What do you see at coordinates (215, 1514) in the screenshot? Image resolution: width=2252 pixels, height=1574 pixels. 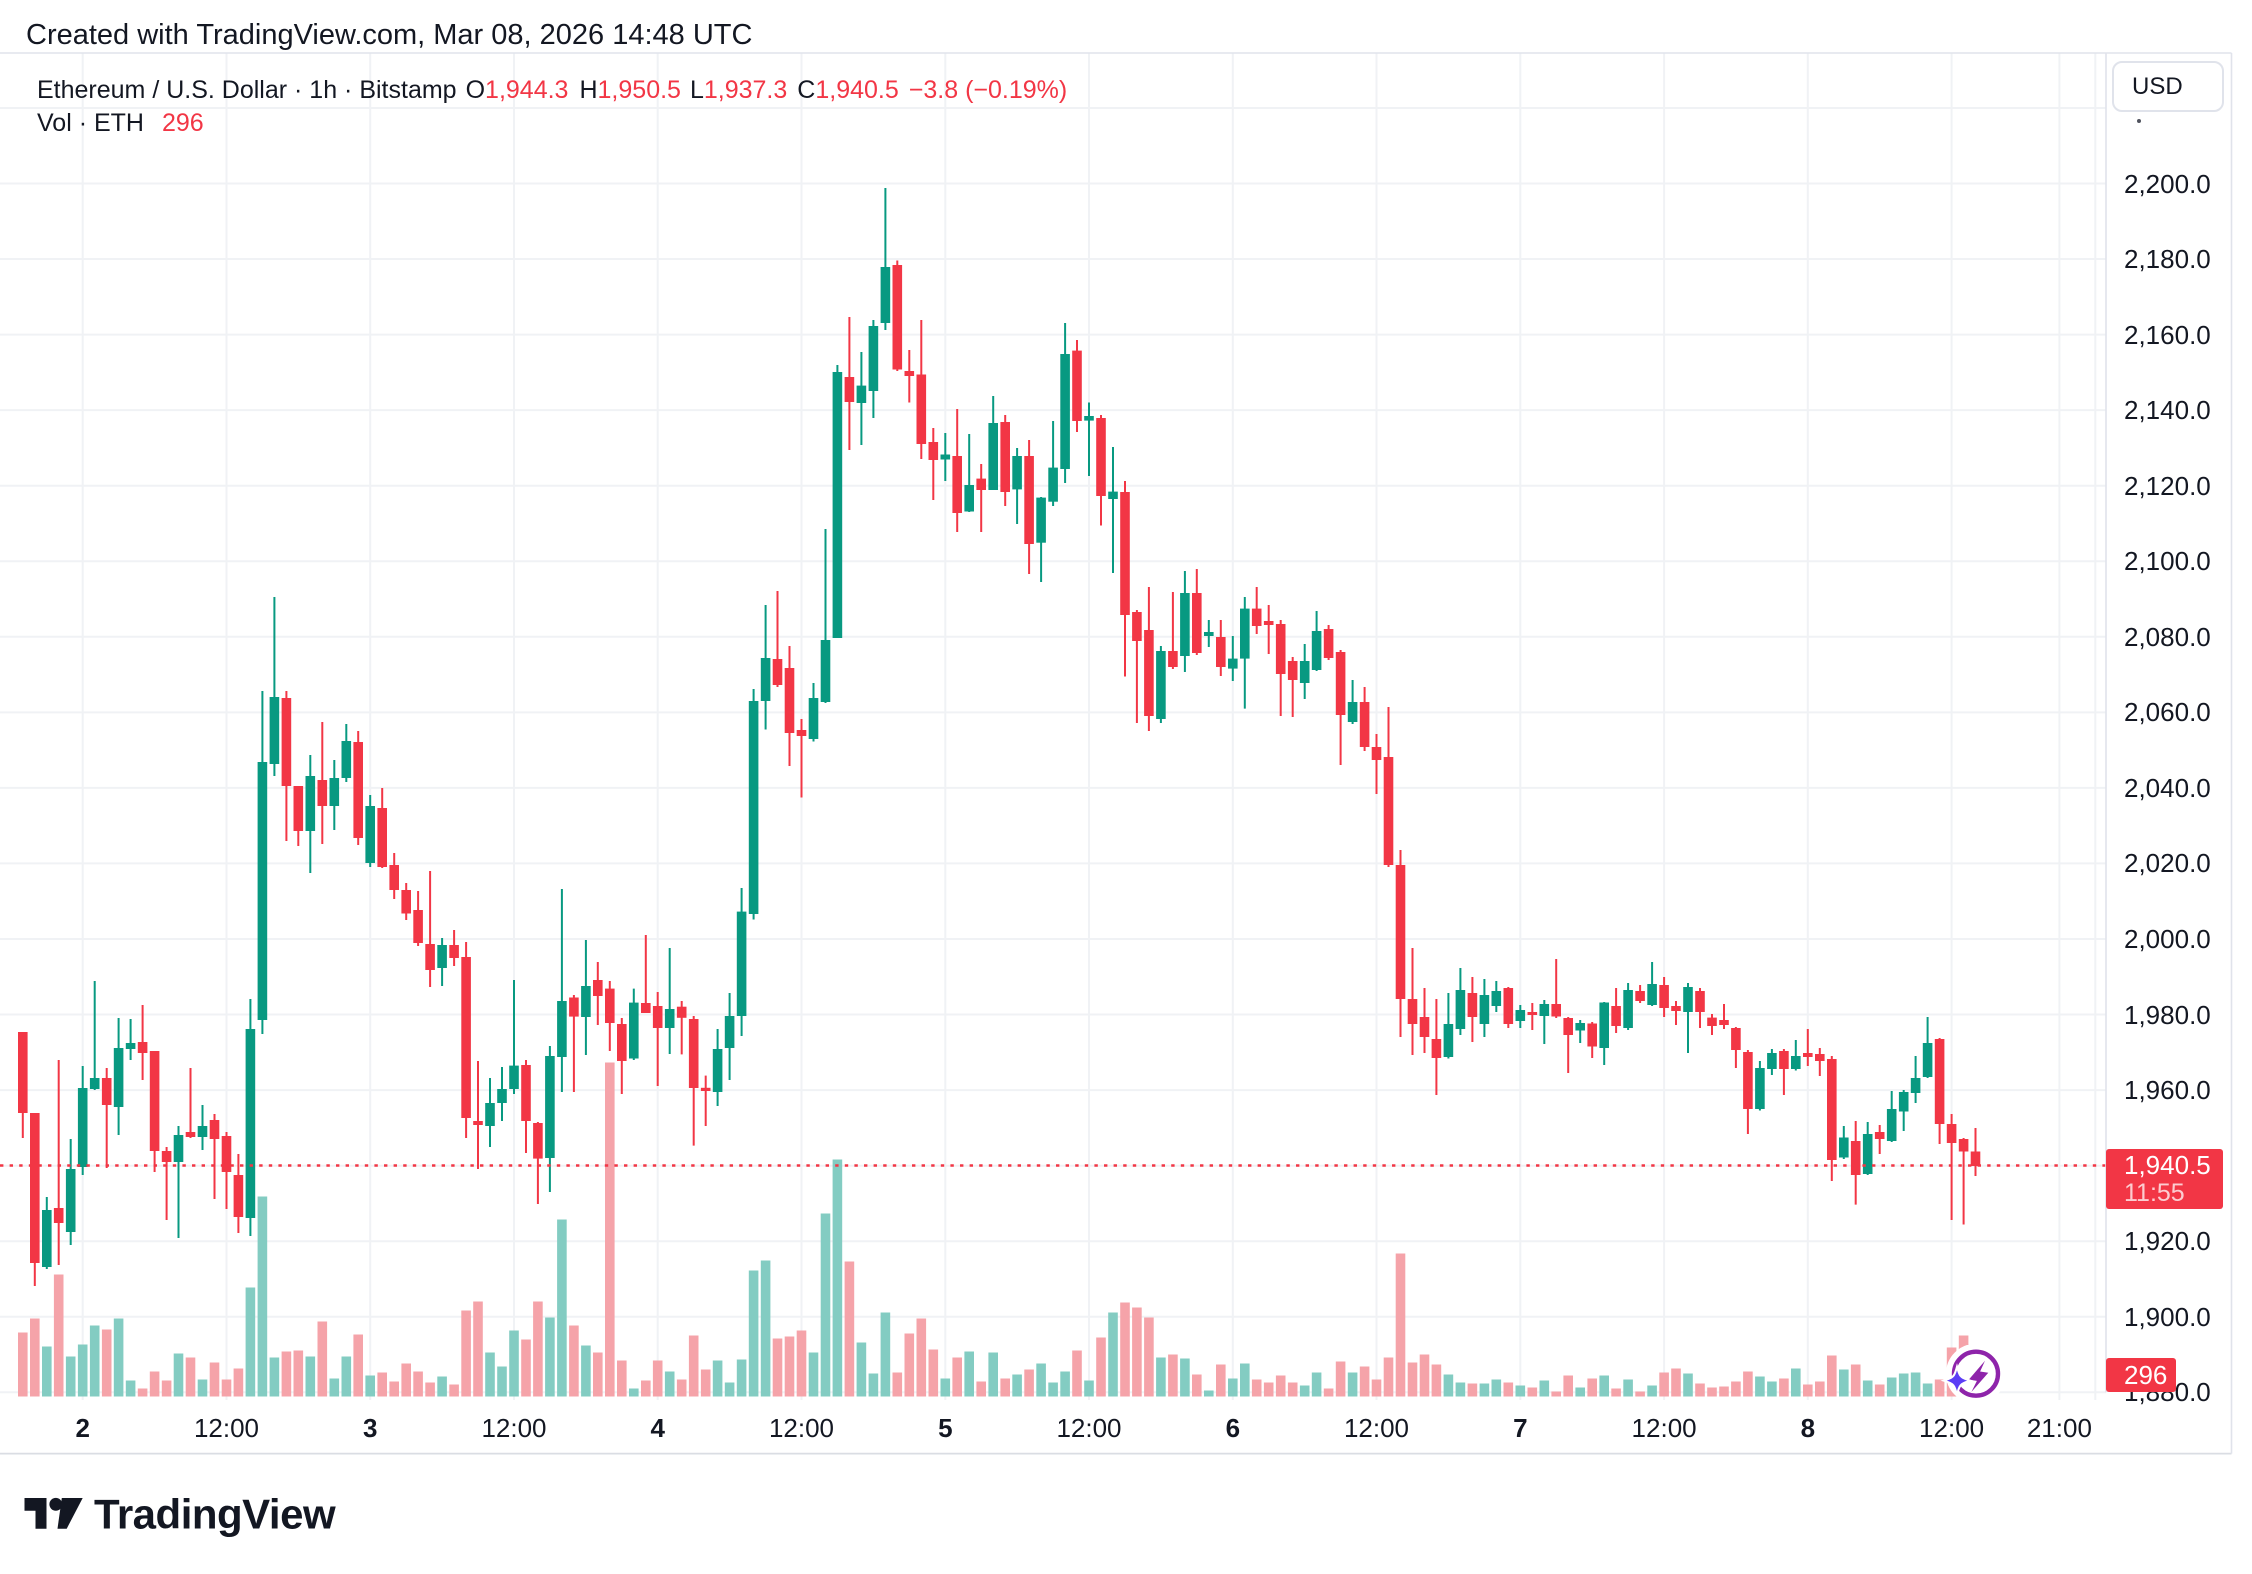 I see `svg-text: TradingView` at bounding box center [215, 1514].